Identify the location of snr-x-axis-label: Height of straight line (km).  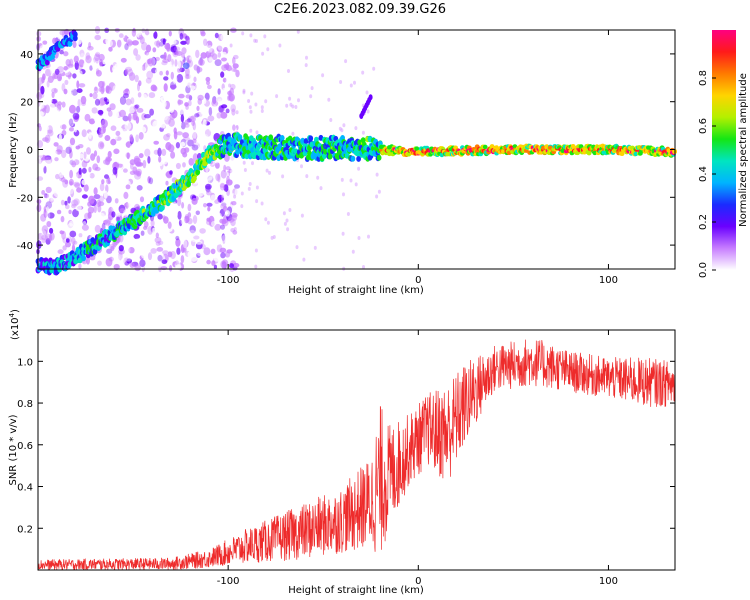
(356, 590).